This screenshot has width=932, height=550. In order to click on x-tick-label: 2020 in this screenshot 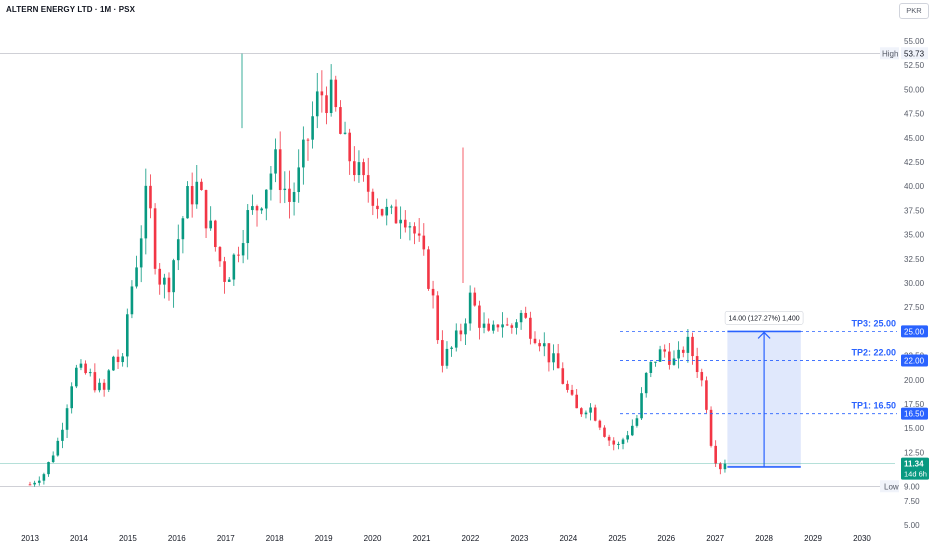, I will do `click(373, 538)`.